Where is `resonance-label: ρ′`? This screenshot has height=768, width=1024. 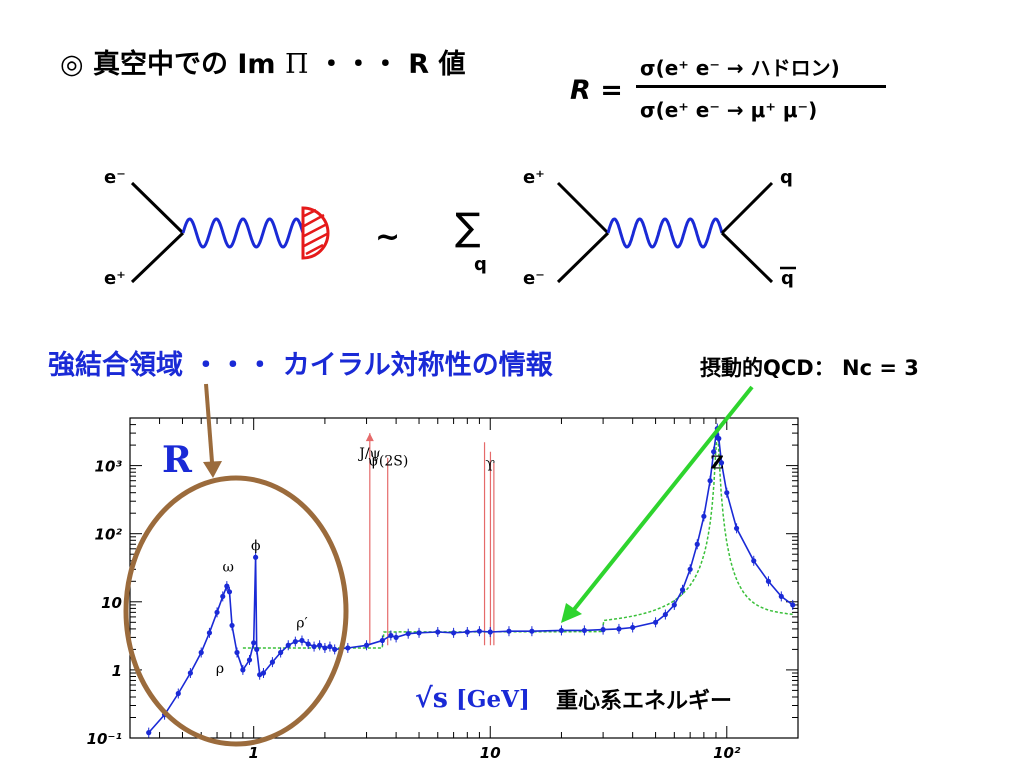
resonance-label: ρ′ is located at coordinates (301, 623).